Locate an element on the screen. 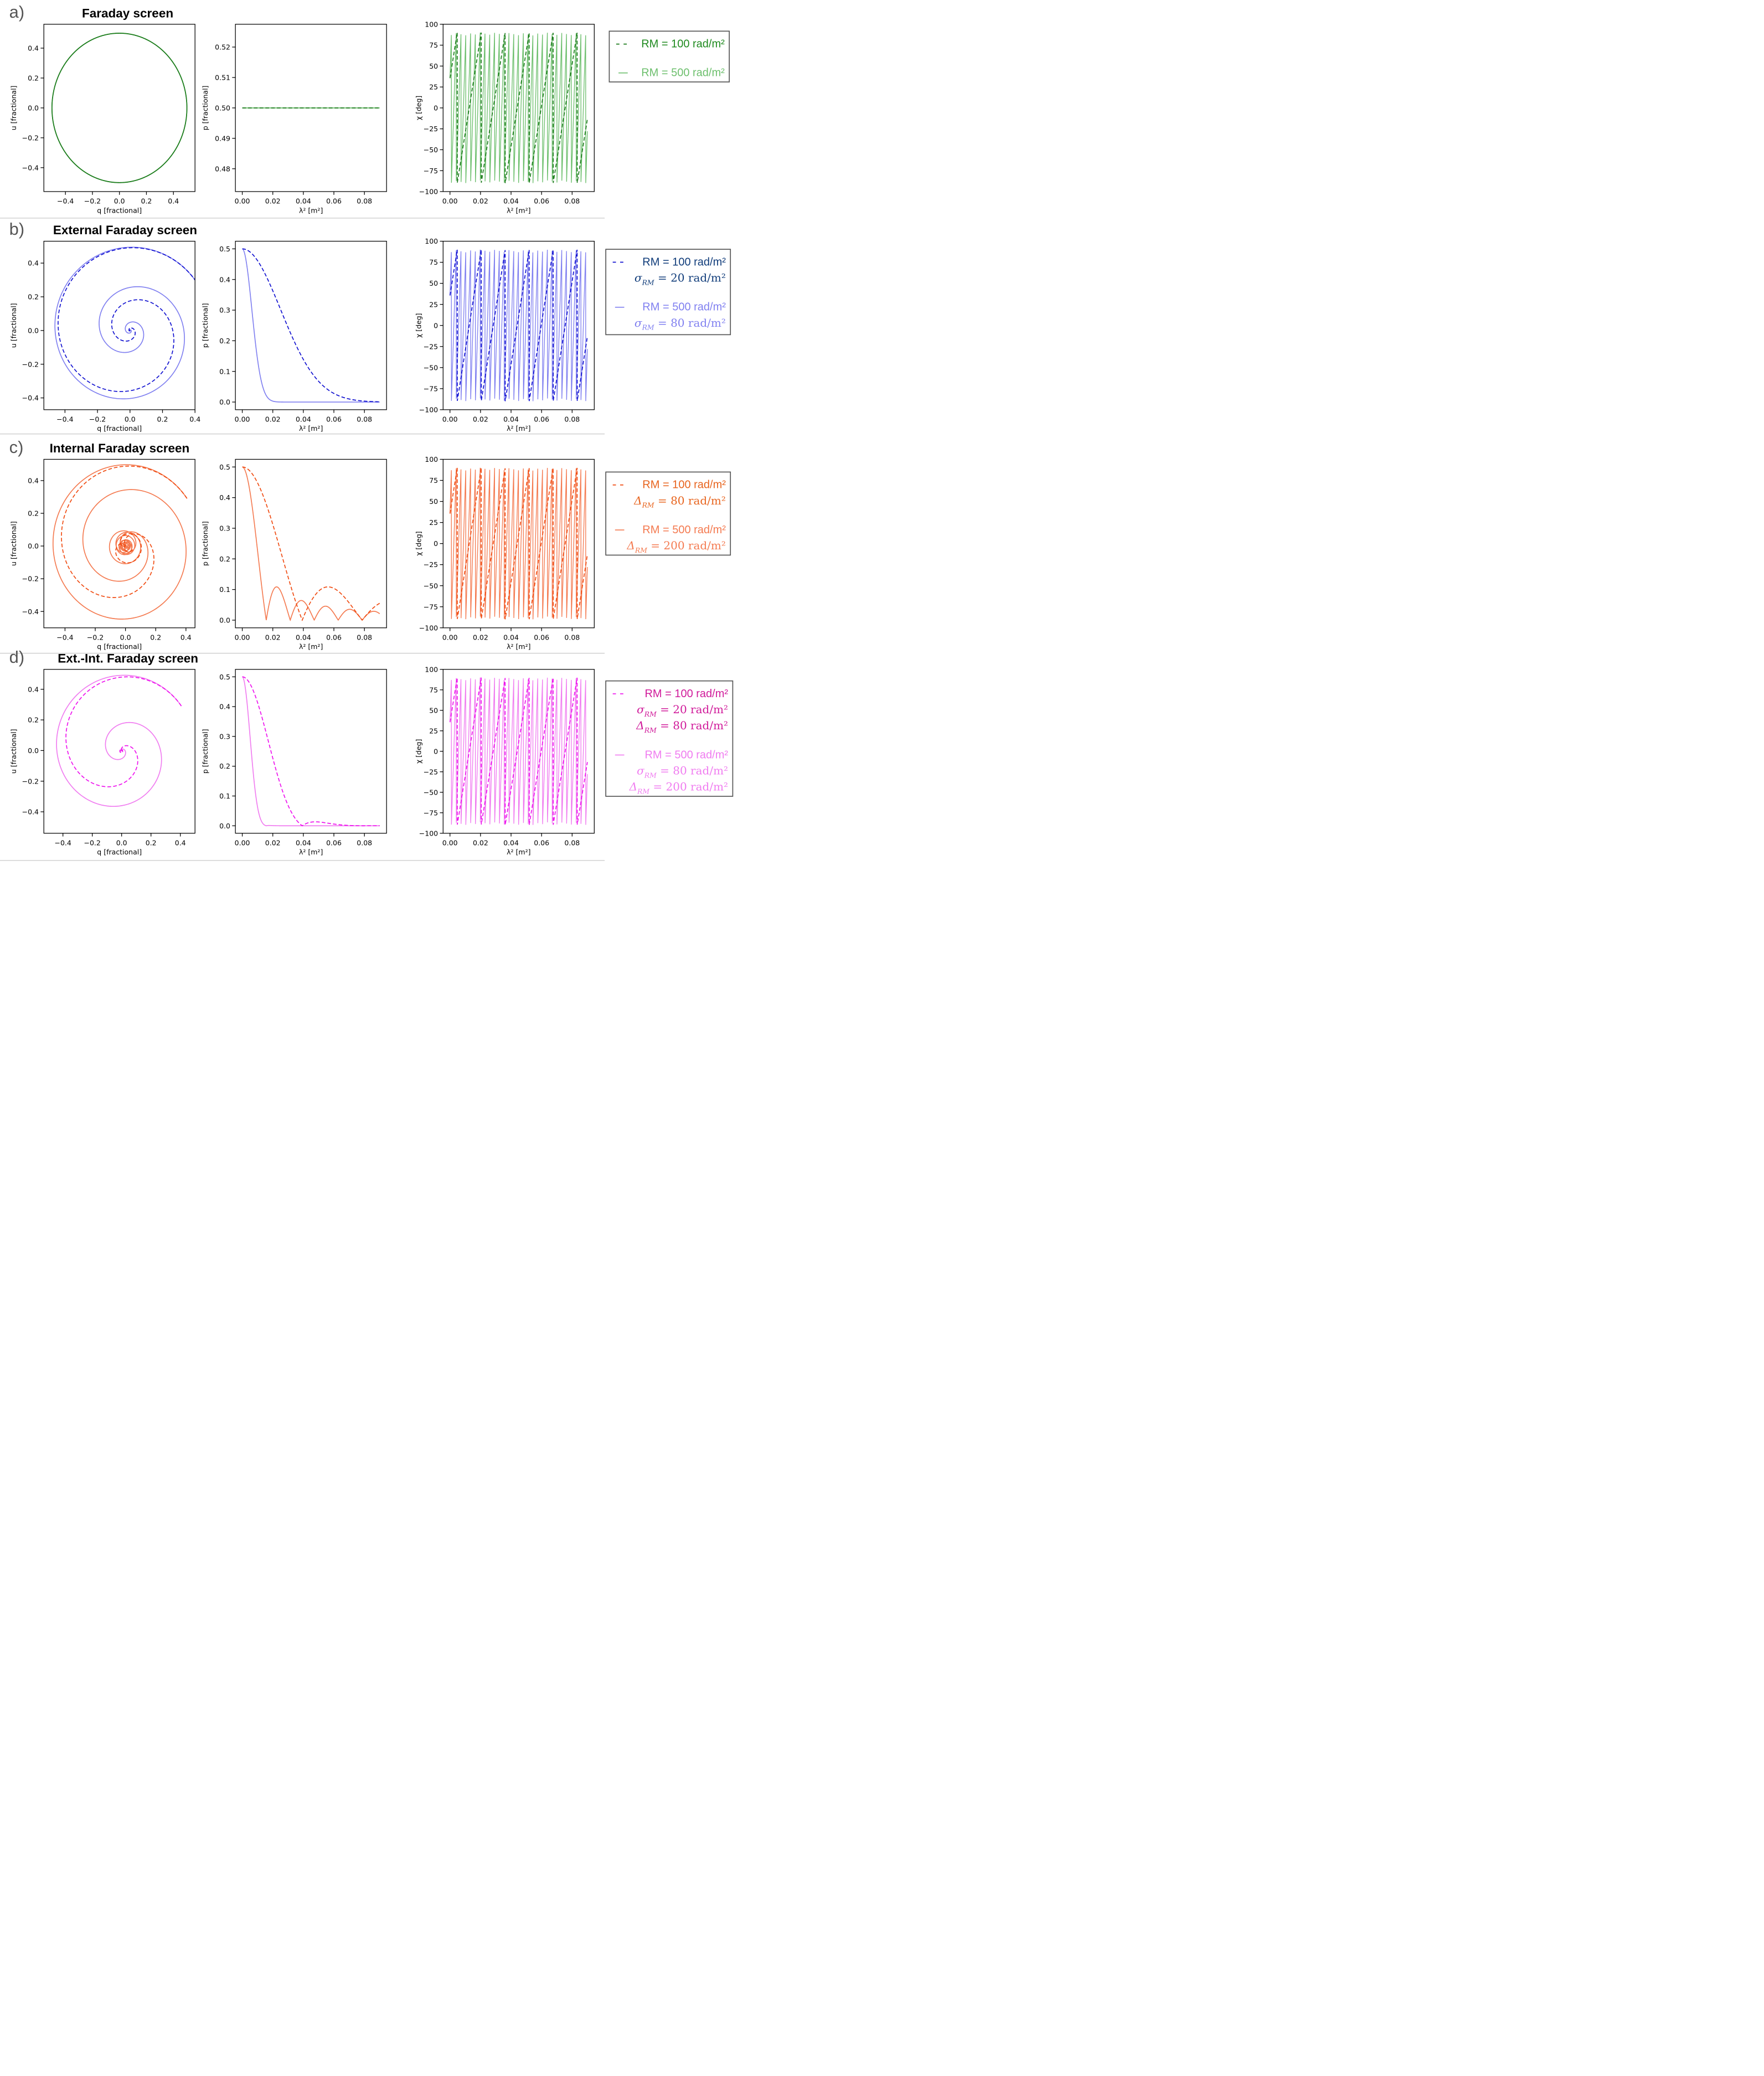  panel-title: Internal Faraday screen is located at coordinates (120, 448).